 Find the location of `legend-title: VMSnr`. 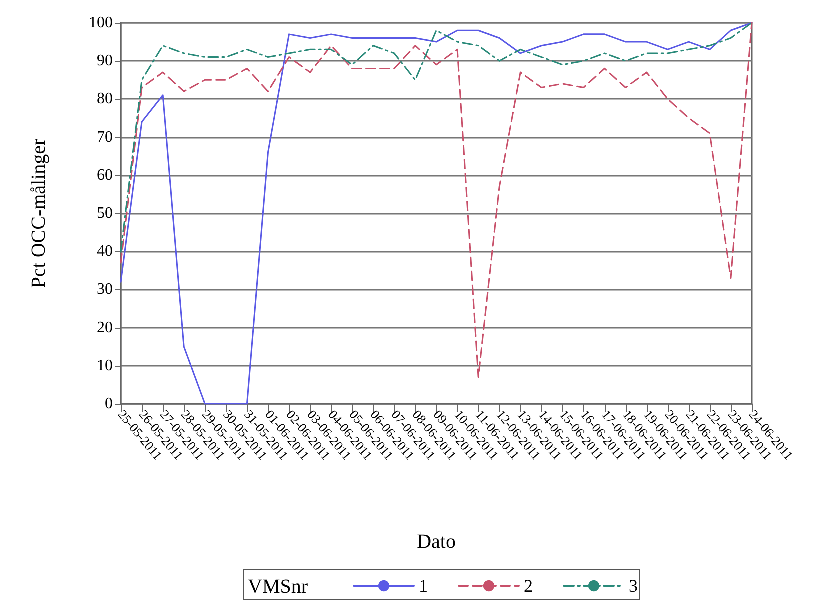

legend-title: VMSnr is located at coordinates (278, 587).